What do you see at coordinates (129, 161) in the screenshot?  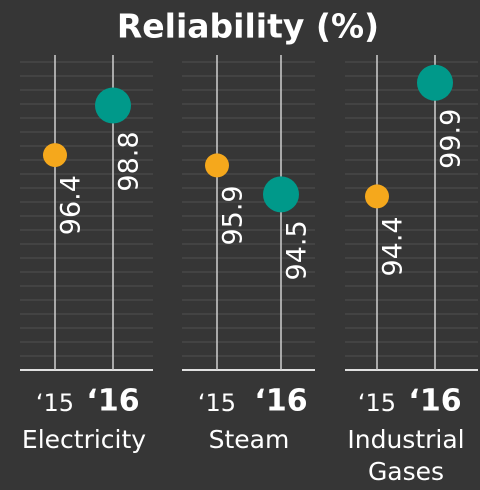 I see `value-label: 98.8` at bounding box center [129, 161].